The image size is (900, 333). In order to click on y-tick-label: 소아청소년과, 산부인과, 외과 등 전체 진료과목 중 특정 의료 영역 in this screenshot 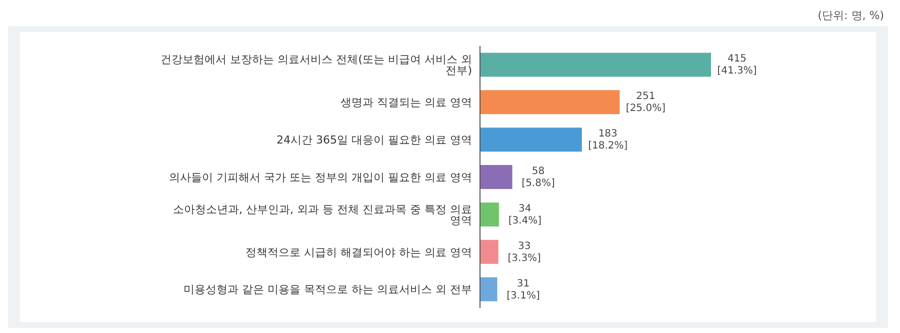, I will do `click(322, 214)`.